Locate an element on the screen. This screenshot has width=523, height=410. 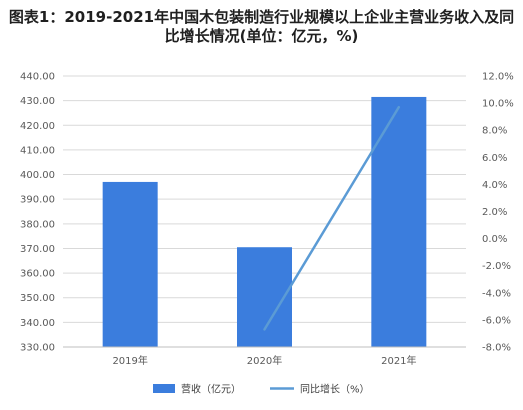
y-right-tick-label: 0.0% is located at coordinates (494, 239).